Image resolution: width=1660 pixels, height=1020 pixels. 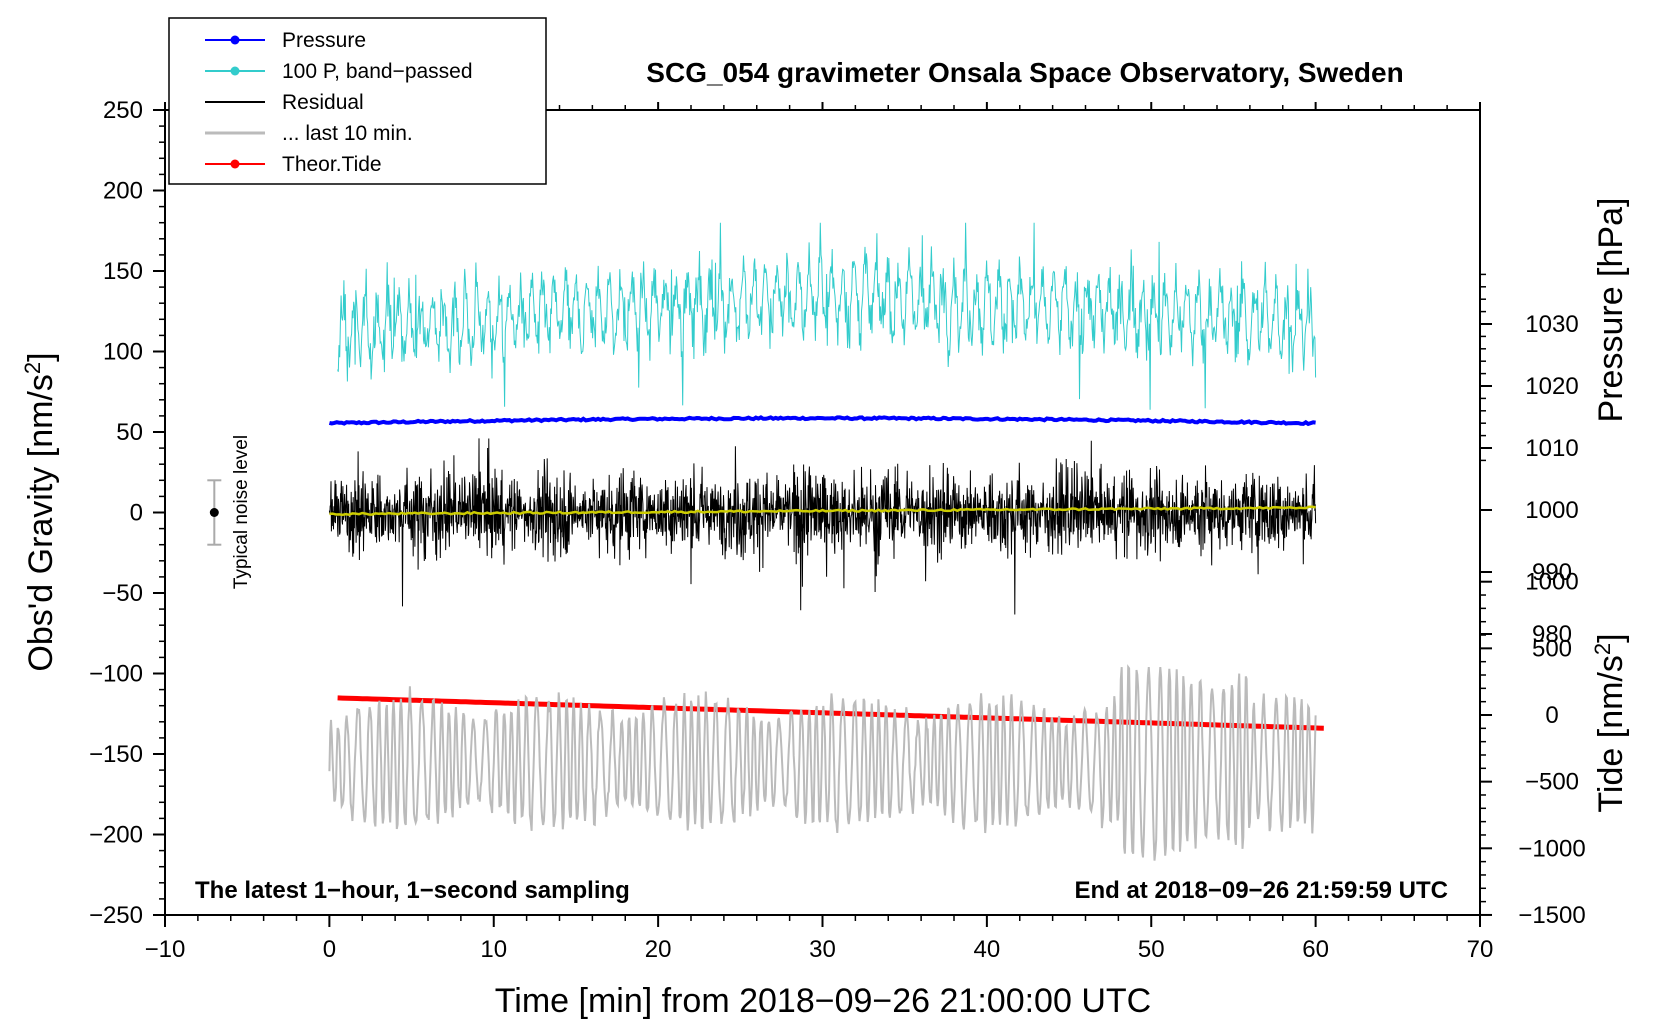 What do you see at coordinates (122, 593) in the screenshot?
I see `y-tick-label: −50` at bounding box center [122, 593].